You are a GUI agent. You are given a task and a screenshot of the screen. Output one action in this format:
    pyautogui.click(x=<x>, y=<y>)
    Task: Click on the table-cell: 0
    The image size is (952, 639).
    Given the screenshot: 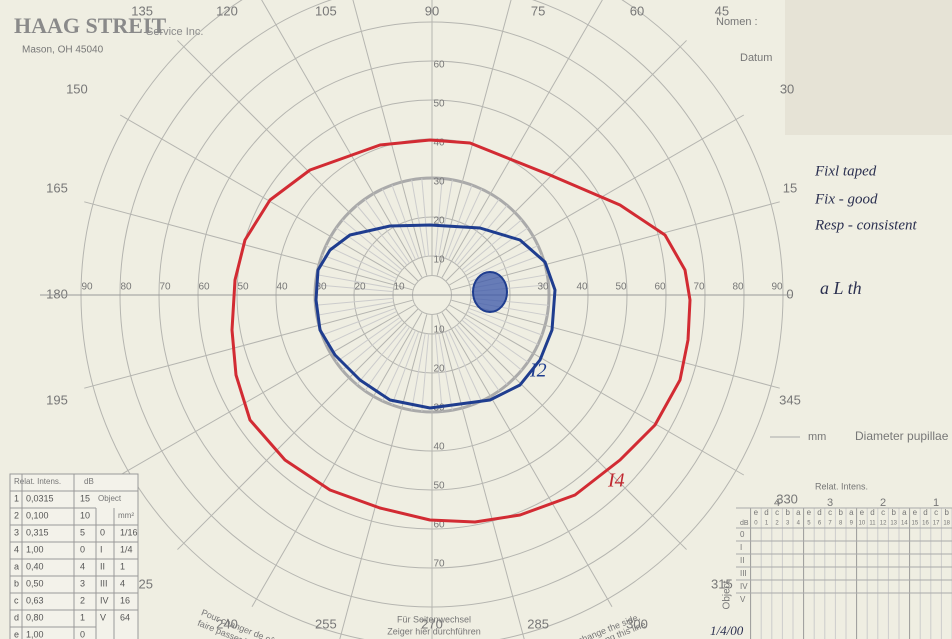 What is the action you would take?
    pyautogui.click(x=82, y=634)
    